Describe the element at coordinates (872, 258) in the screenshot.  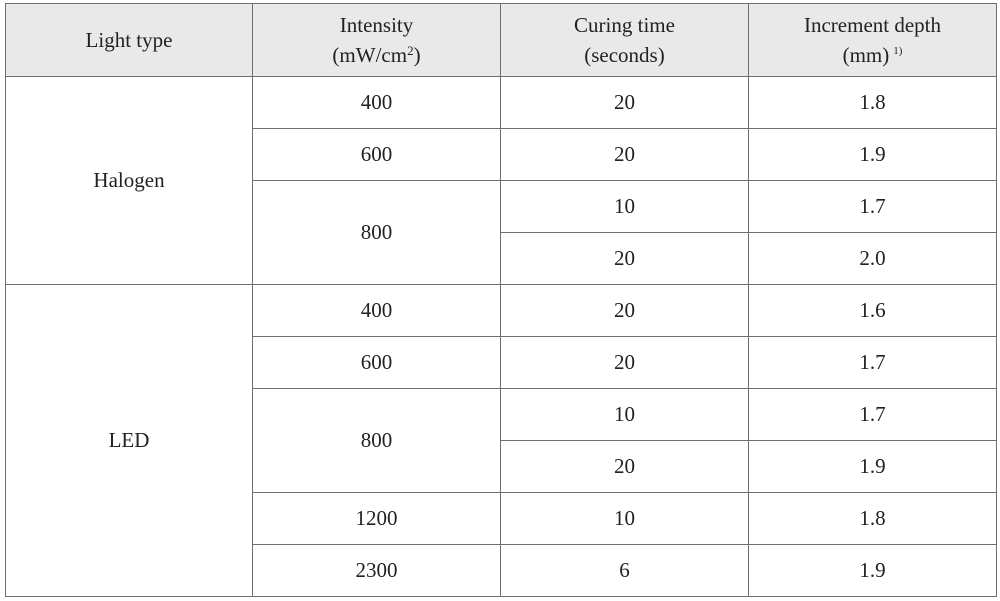
I see `increment-depth-cell: 2.0` at that location.